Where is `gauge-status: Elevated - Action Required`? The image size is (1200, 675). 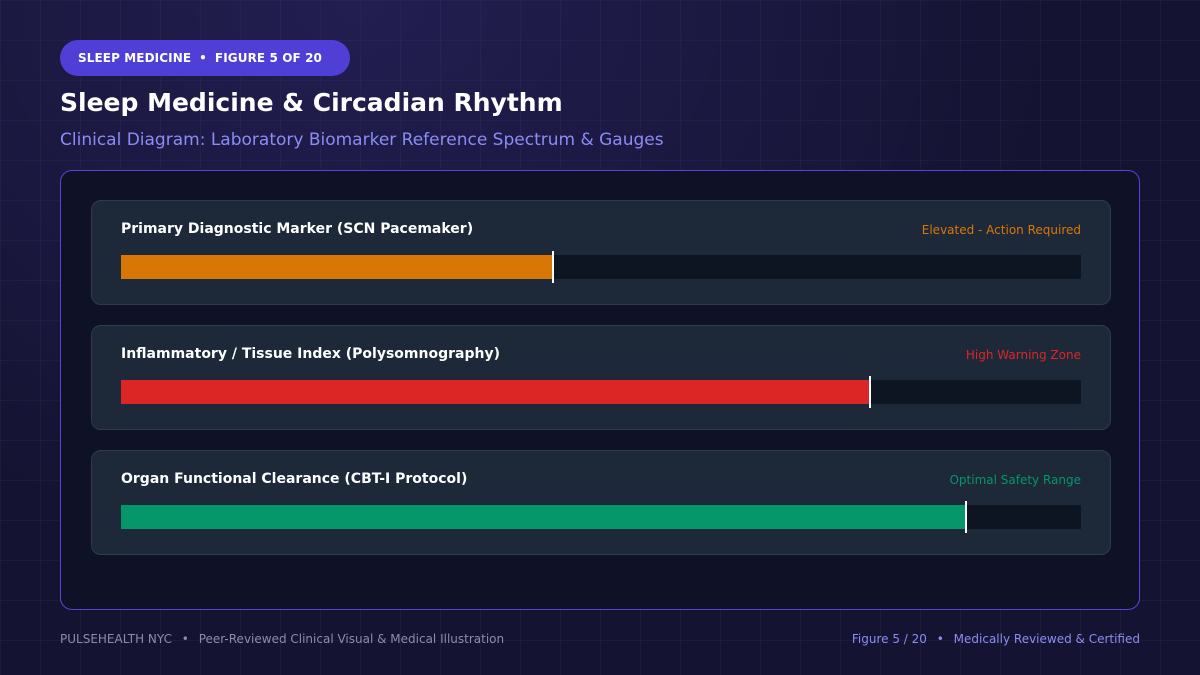 gauge-status: Elevated - Action Required is located at coordinates (1001, 230).